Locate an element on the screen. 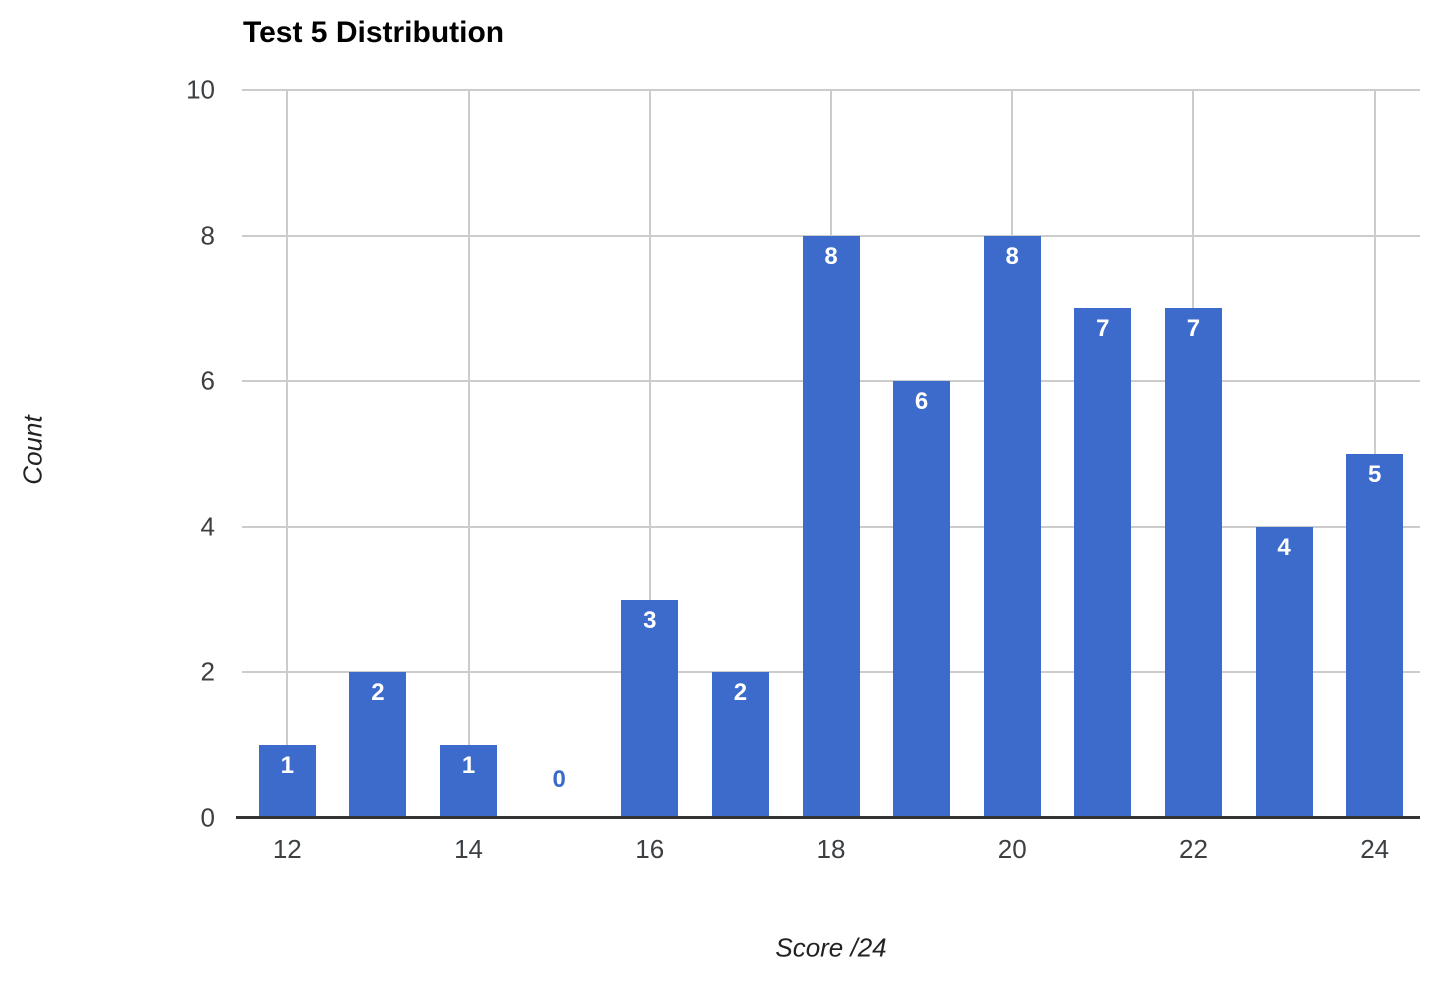  x-tick-label: 12 is located at coordinates (287, 849).